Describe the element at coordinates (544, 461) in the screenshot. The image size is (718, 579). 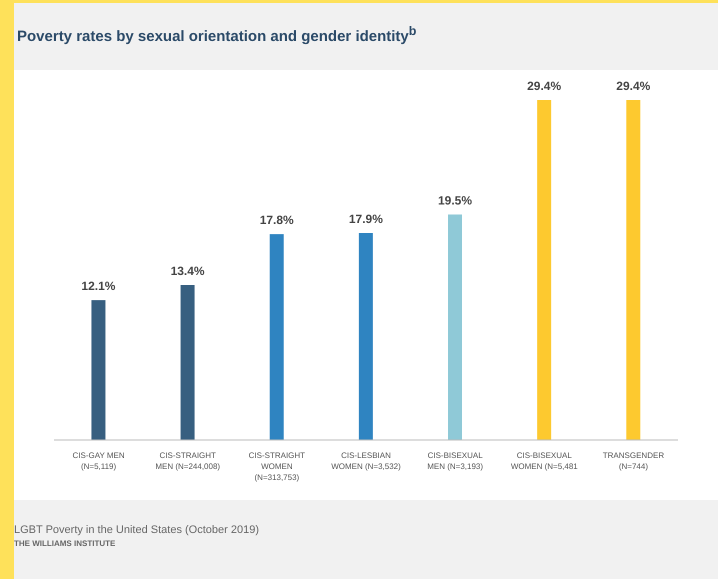
I see `x-tick-label: CIS-BISEXUAL WOMEN (N=5,481` at that location.